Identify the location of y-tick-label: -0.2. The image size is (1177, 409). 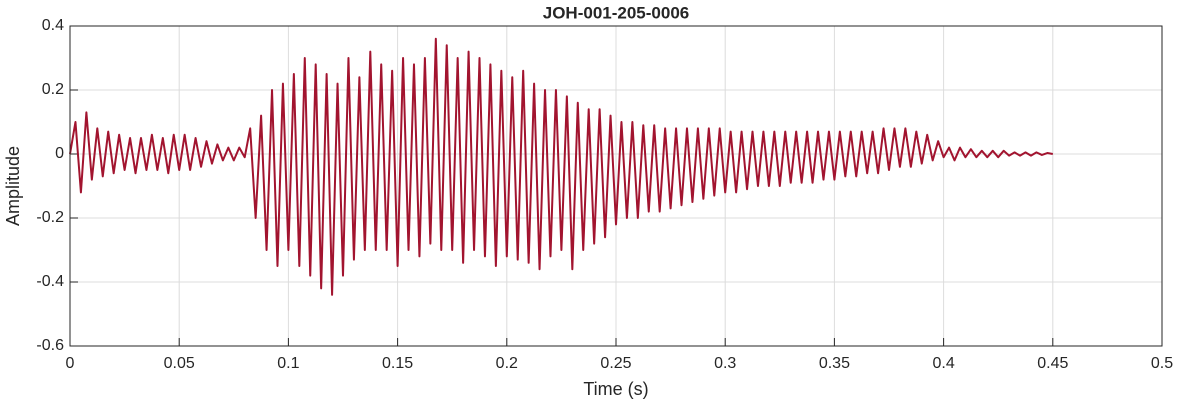
(50, 217).